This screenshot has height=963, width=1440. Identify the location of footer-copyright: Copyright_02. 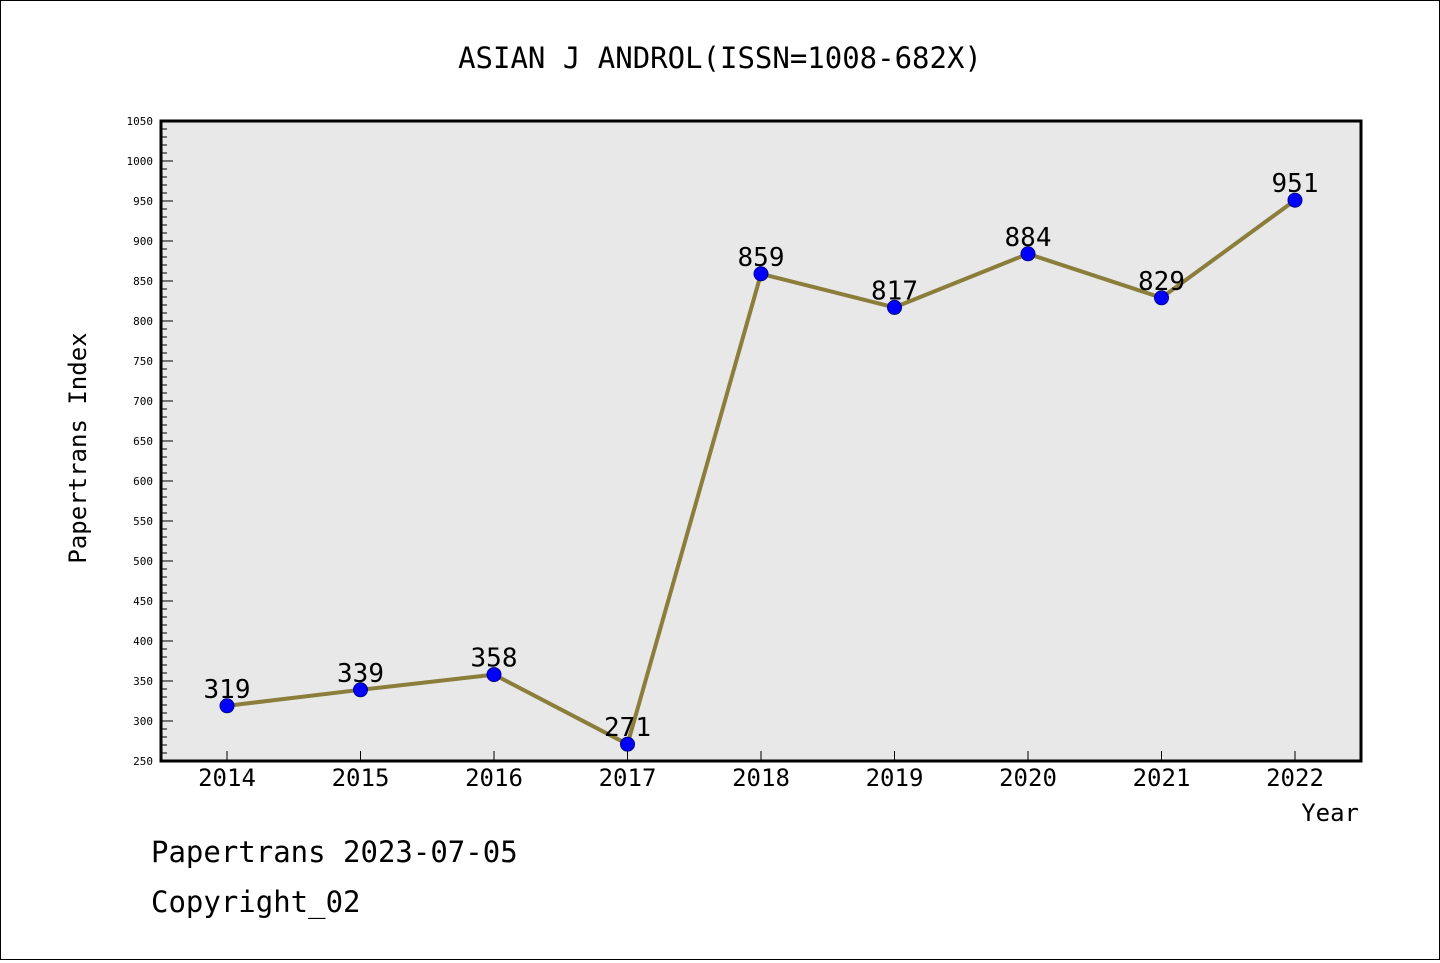
(256, 902).